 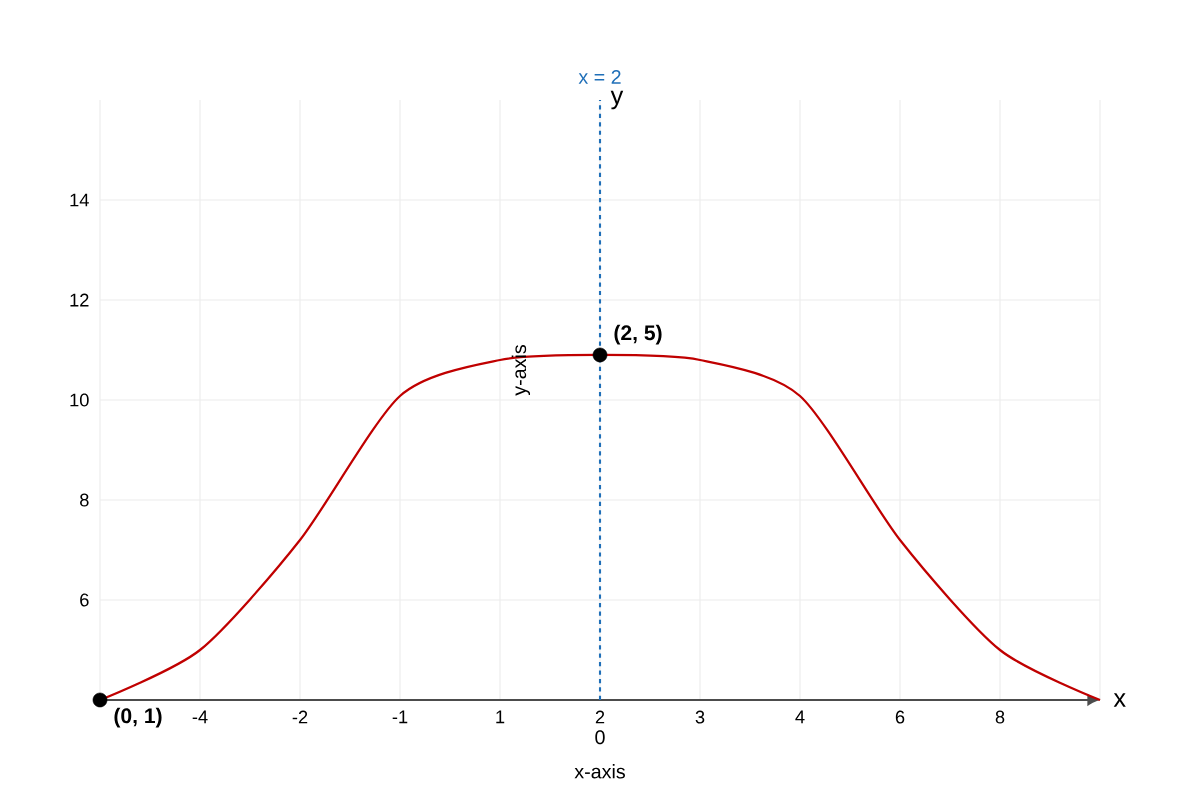 I want to click on x-tick-label: -1, so click(x=400, y=717).